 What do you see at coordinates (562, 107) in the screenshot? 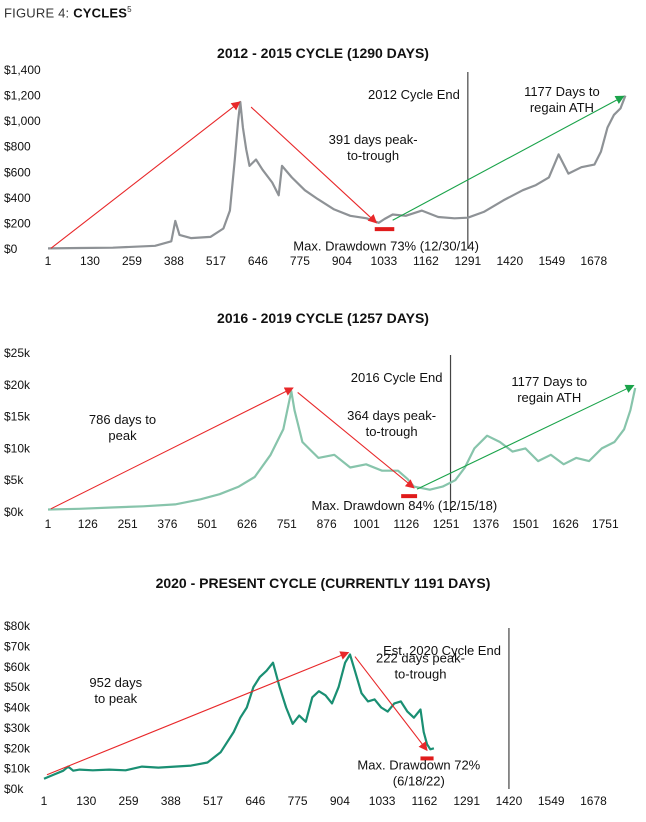
I see `chart1-annotation-line: regain ATH` at bounding box center [562, 107].